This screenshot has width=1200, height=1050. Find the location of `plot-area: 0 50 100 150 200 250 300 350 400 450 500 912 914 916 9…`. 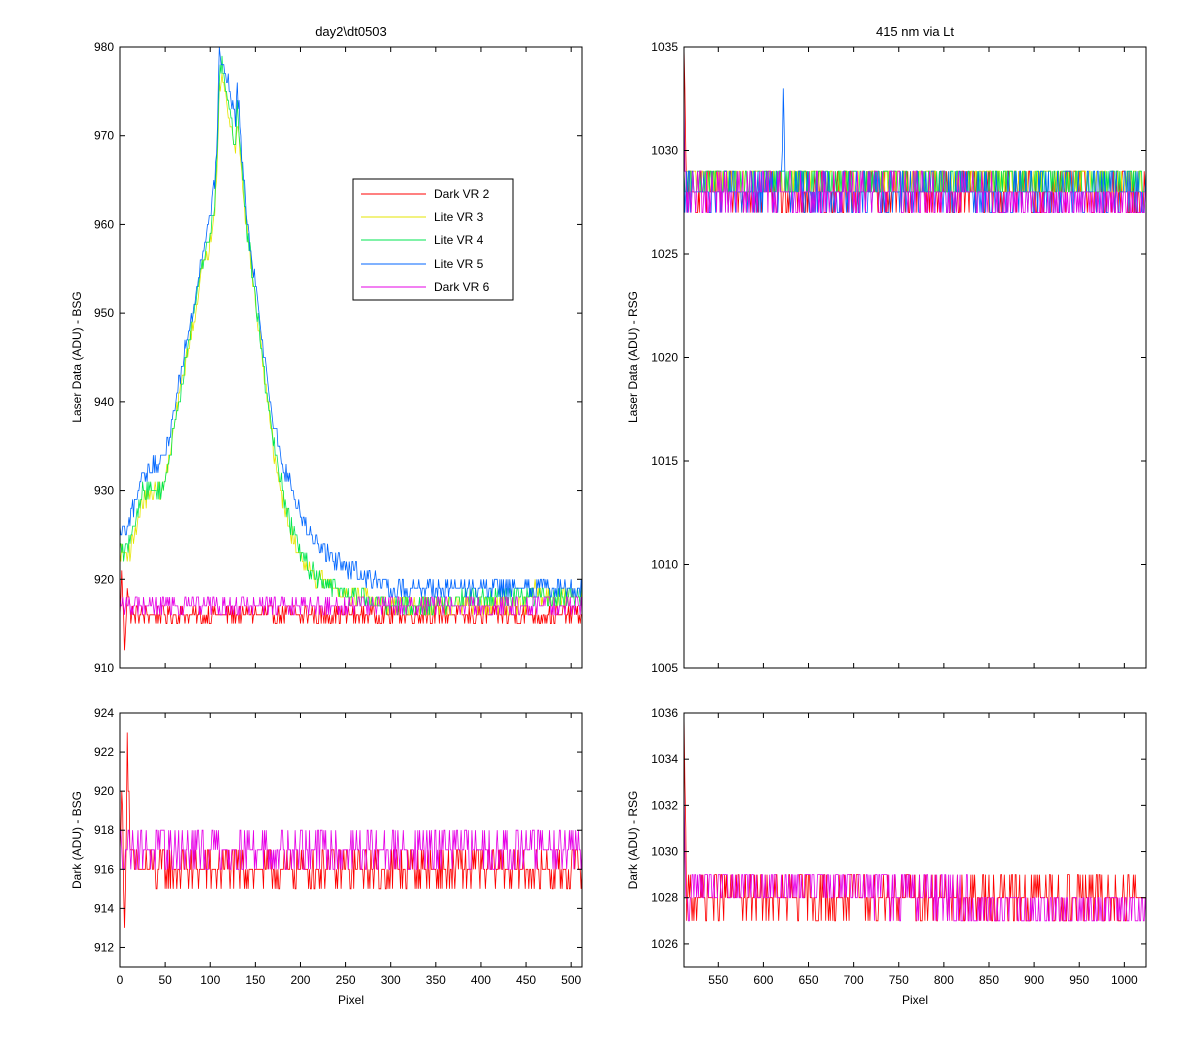

plot-area: 0 50 100 150 200 250 300 350 400 450 500 912 914 916 9… is located at coordinates (338, 846).